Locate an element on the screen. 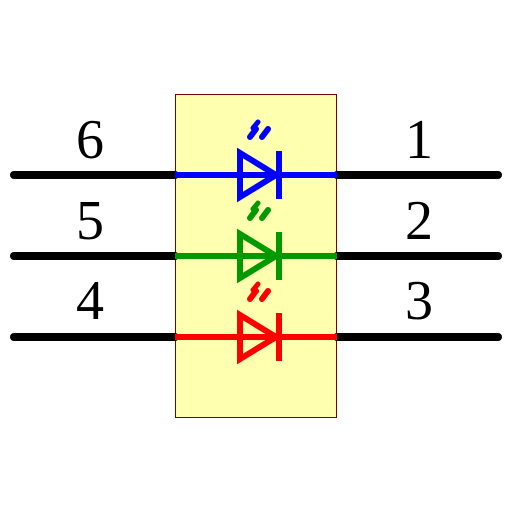  led-blue is located at coordinates (256, 161).